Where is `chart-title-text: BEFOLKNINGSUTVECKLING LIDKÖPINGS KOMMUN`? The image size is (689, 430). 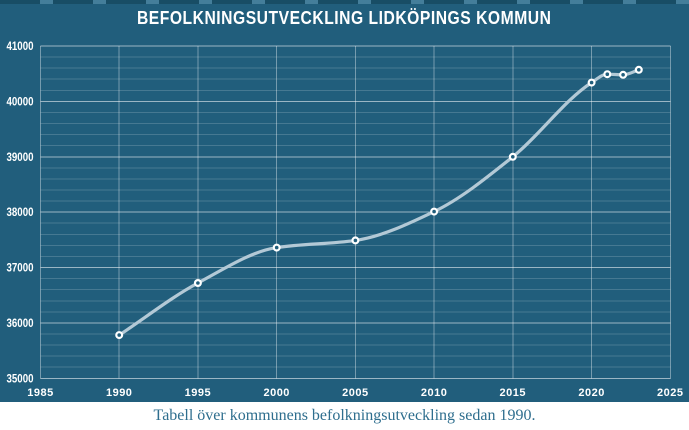 chart-title-text: BEFOLKNINGSUTVECKLING LIDKÖPINGS KOMMUN is located at coordinates (344, 18).